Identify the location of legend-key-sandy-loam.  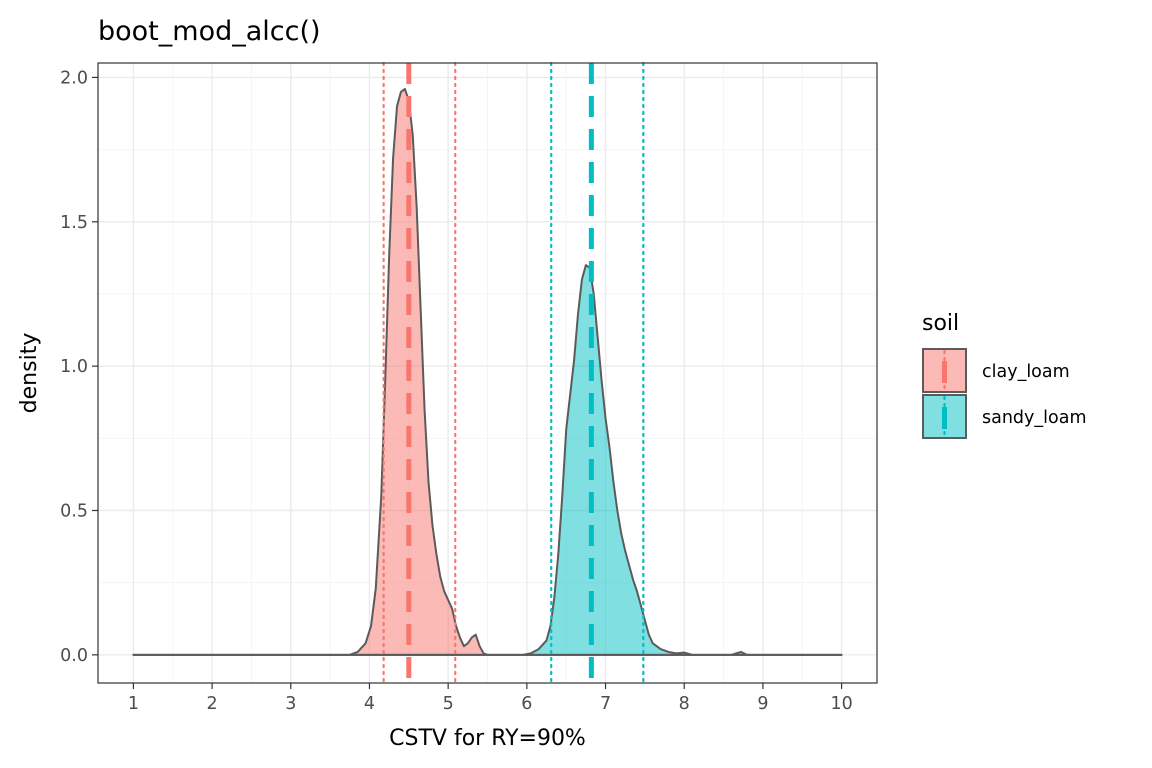
(944, 416).